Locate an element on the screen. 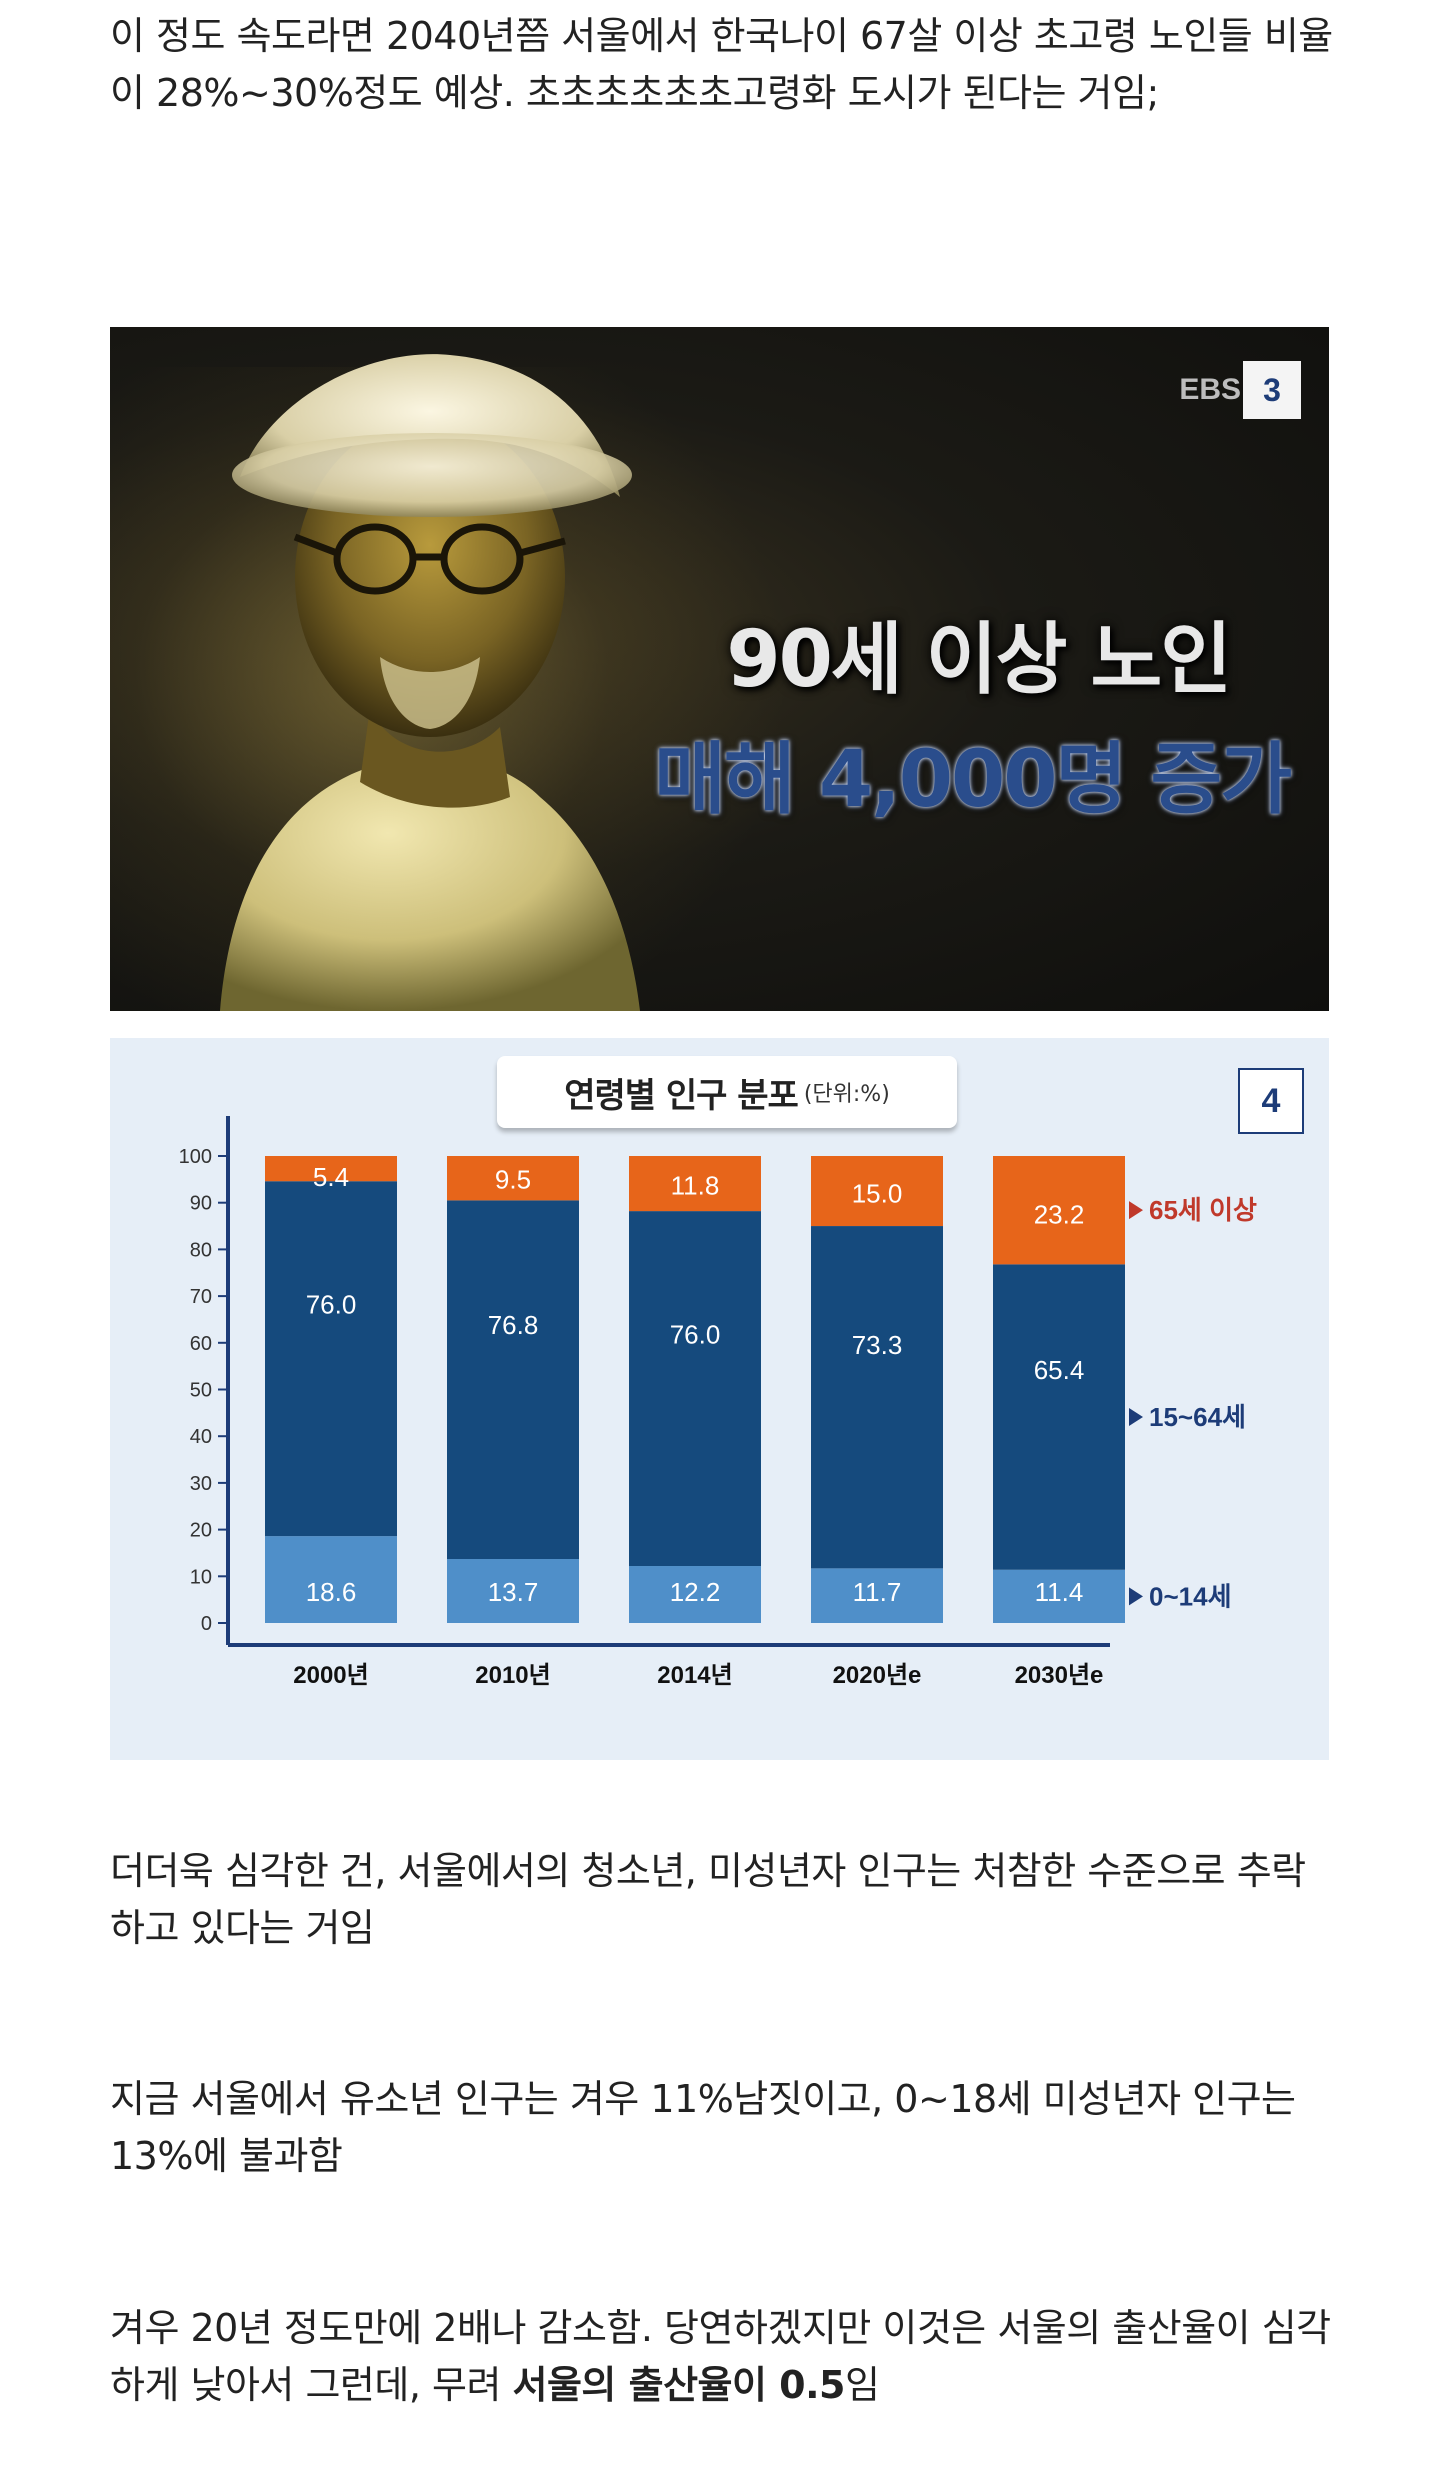 This screenshot has width=1440, height=2485. birthrate-highlight: 서울의 출산율이 0.5 is located at coordinates (679, 2385).